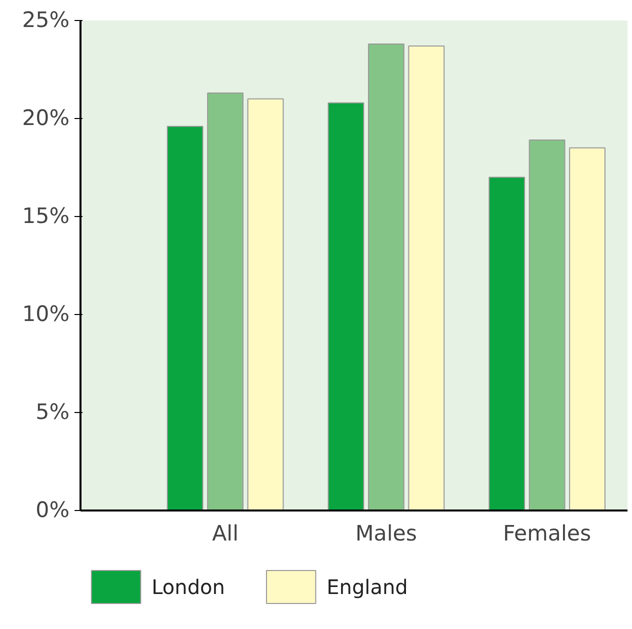 This screenshot has height=629, width=632. Describe the element at coordinates (188, 587) in the screenshot. I see `legend-label: London` at that location.